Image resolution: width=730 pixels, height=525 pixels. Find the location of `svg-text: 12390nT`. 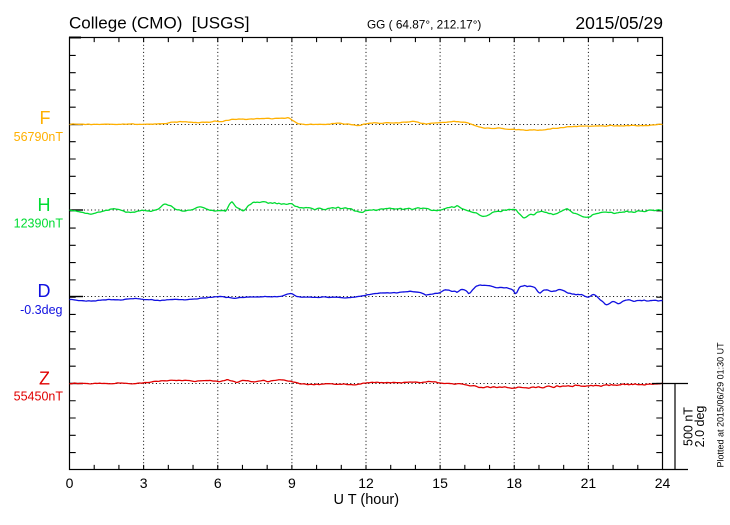

svg-text: 12390nT is located at coordinates (39, 224).